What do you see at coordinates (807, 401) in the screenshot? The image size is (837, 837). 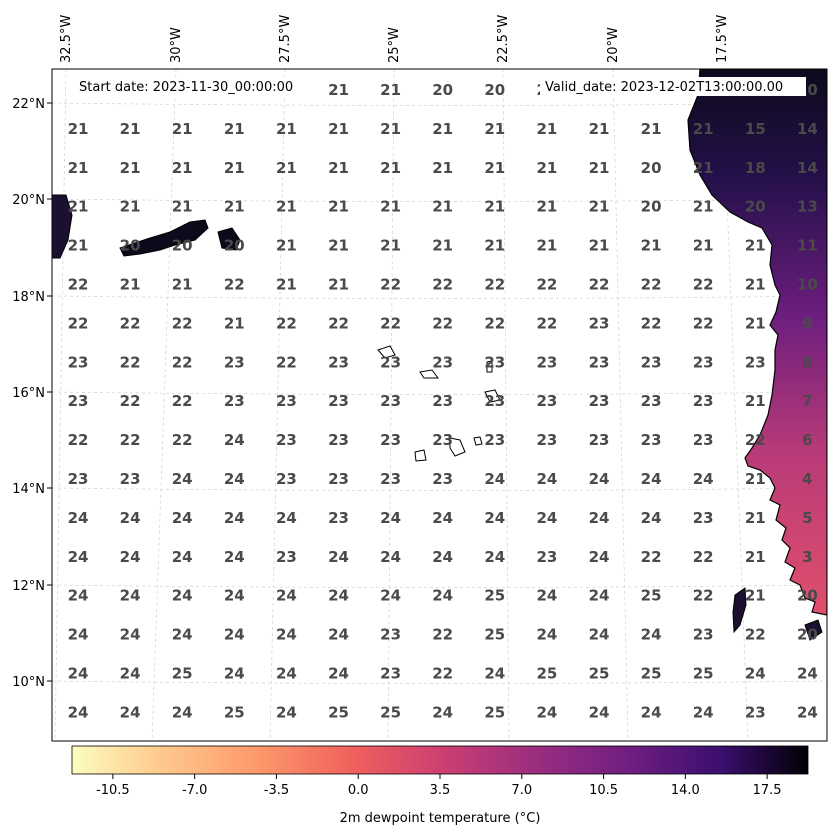 I see `grid-value: 7` at bounding box center [807, 401].